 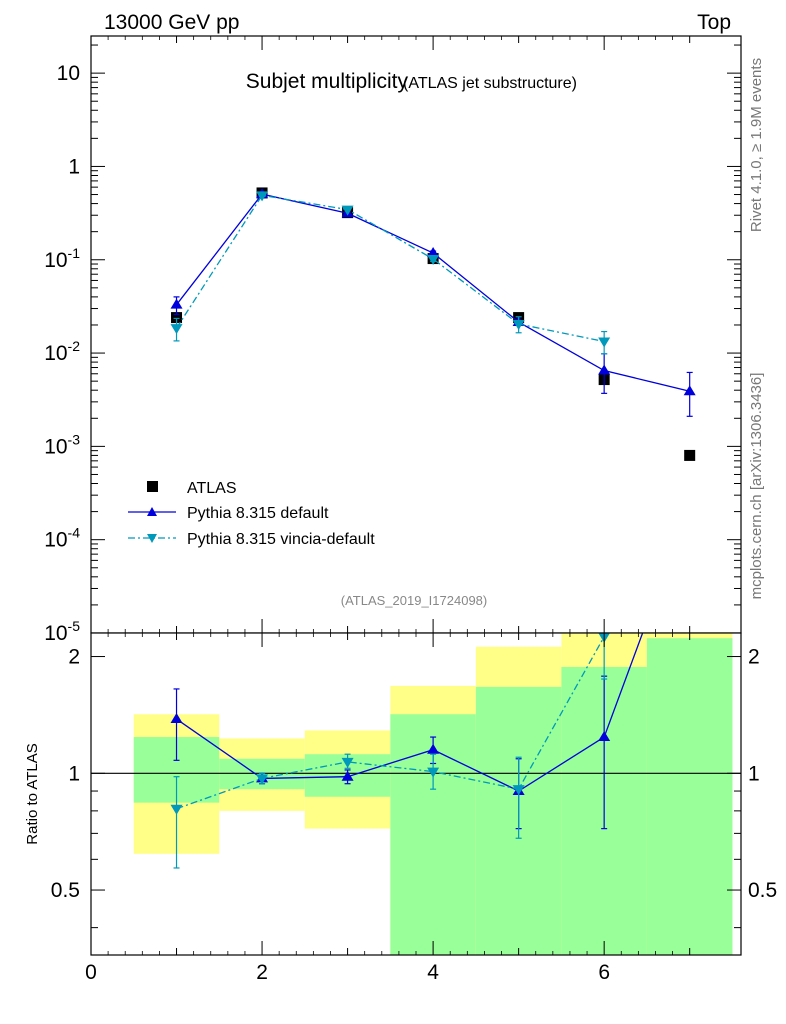 What do you see at coordinates (281, 539) in the screenshot?
I see `legend-label-pythia-vincia: Pythia 8.315 vincia-default` at bounding box center [281, 539].